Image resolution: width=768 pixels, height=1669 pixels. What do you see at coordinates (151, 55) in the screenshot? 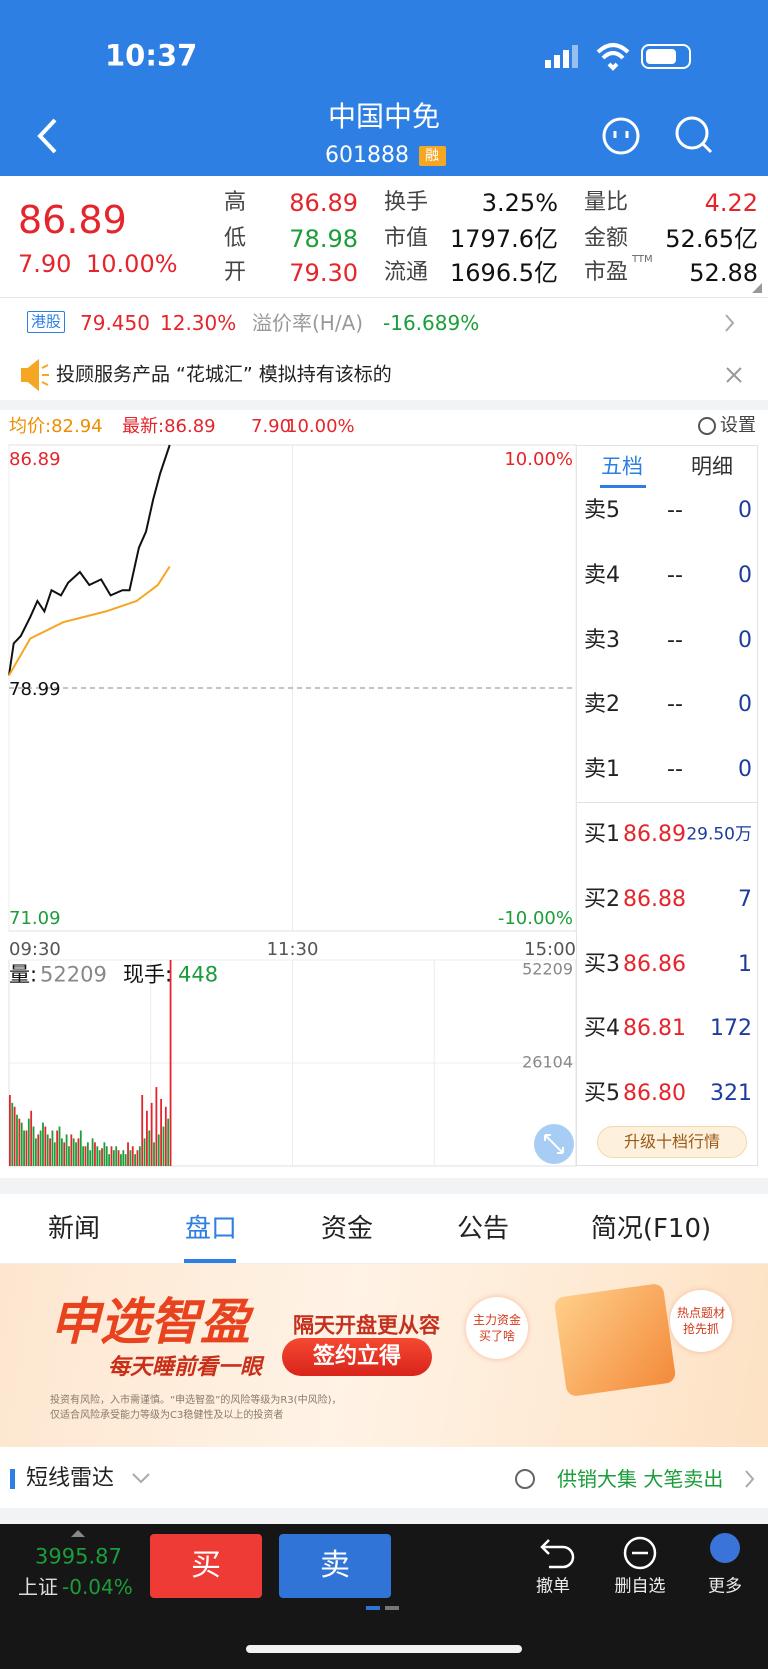
I see `status-time: 10:37` at bounding box center [151, 55].